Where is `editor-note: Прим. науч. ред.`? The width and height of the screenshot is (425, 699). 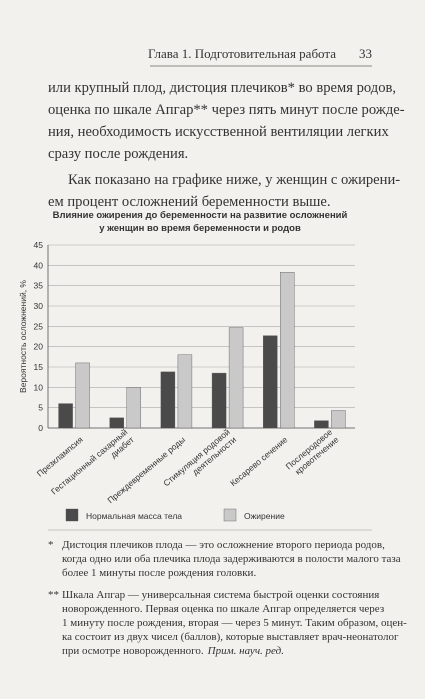
editor-note: Прим. науч. ред. is located at coordinates (245, 651).